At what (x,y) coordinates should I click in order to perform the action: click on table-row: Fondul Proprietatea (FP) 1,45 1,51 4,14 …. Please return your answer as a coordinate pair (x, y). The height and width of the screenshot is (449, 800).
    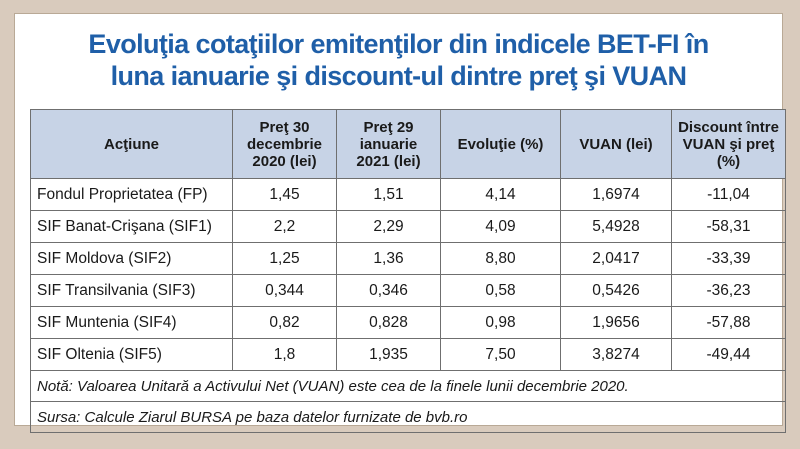
    Looking at the image, I should click on (408, 194).